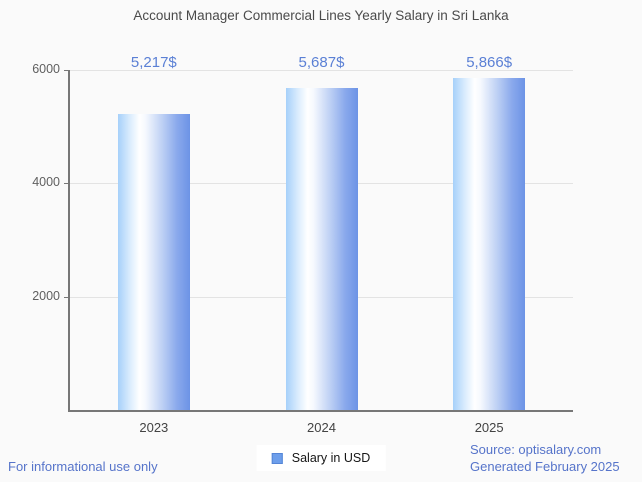  Describe the element at coordinates (46, 69) in the screenshot. I see `y-tick-label: 6000` at that location.